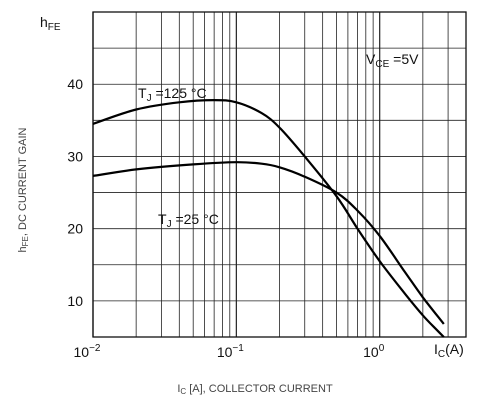 The height and width of the screenshot is (401, 493). What do you see at coordinates (188, 220) in the screenshot?
I see `series-label-25c: TJ =25 °C` at bounding box center [188, 220].